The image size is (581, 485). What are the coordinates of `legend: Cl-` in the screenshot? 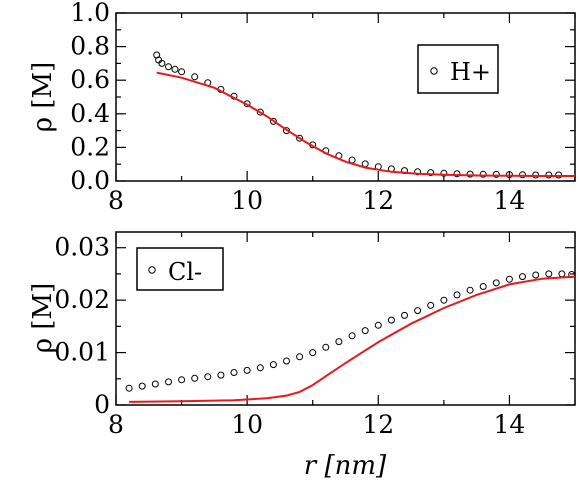 It's located at (180, 269).